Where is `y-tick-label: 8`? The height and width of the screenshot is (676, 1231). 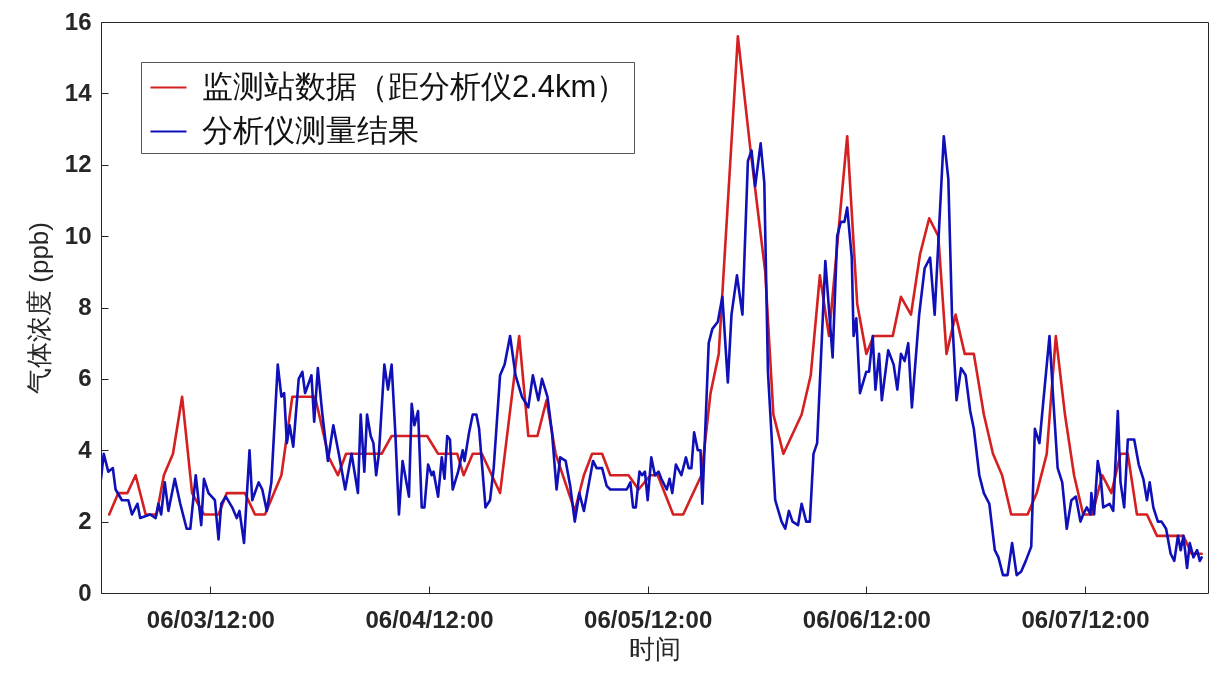 y-tick-label: 8 is located at coordinates (85, 306).